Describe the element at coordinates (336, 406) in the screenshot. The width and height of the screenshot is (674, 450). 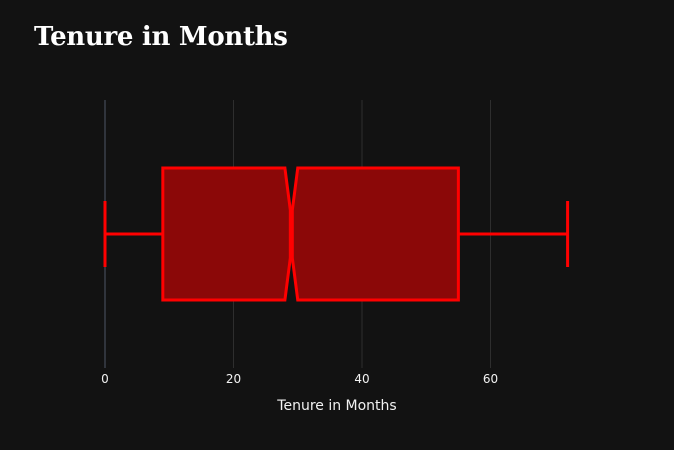
I see `x-axis-title: Tenure in Months` at that location.